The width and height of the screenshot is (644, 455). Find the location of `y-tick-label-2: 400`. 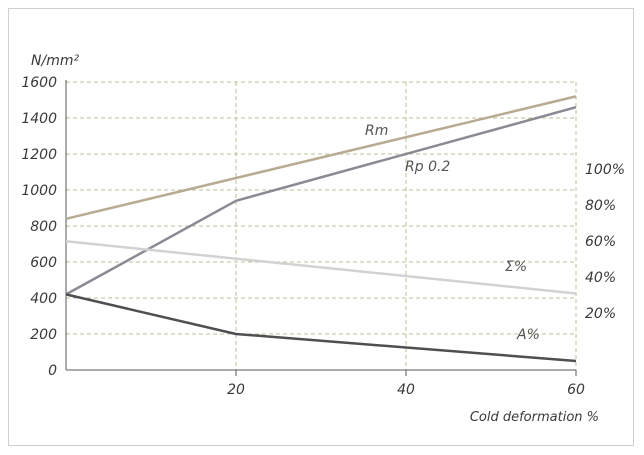

y-tick-label-2: 400 is located at coordinates (43, 299).